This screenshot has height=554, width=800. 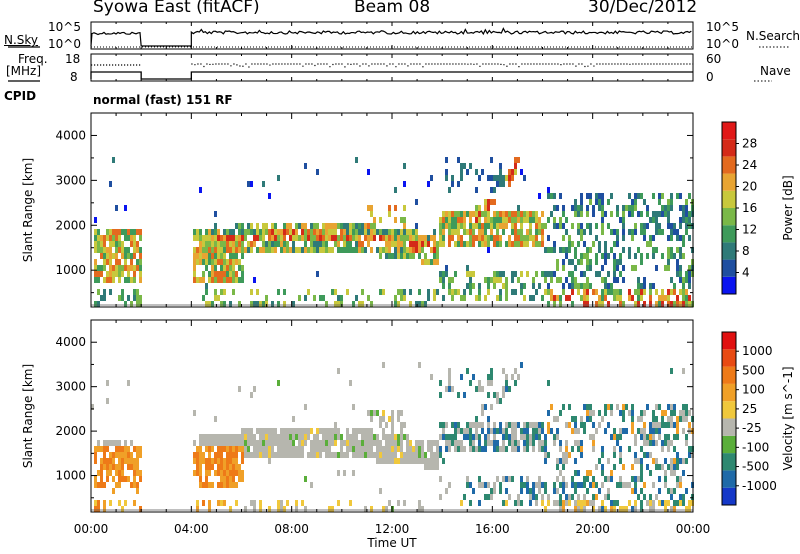 I want to click on velocity-cbar-label: Velocity [m s^-1], so click(x=788, y=418).